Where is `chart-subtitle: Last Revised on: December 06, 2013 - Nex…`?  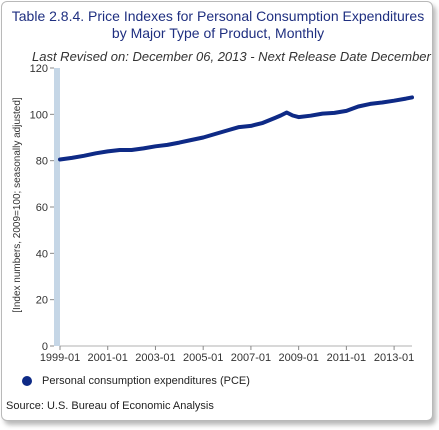 chart-subtitle: Last Revised on: December 06, 2013 - Nex… is located at coordinates (231, 56).